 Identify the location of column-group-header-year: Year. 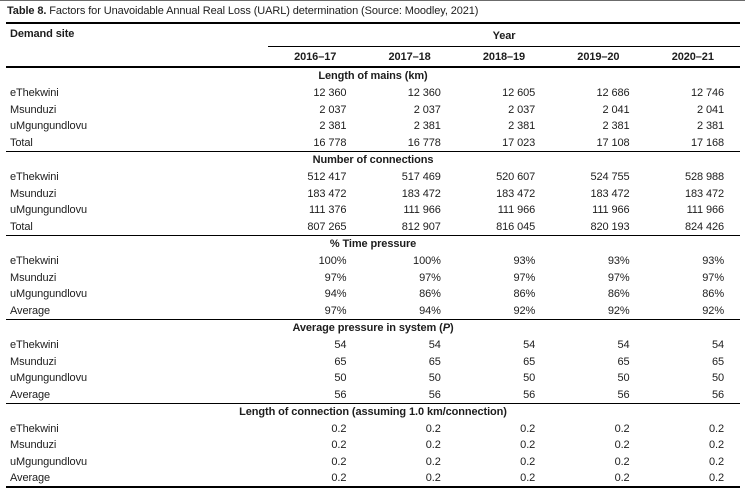
(504, 35).